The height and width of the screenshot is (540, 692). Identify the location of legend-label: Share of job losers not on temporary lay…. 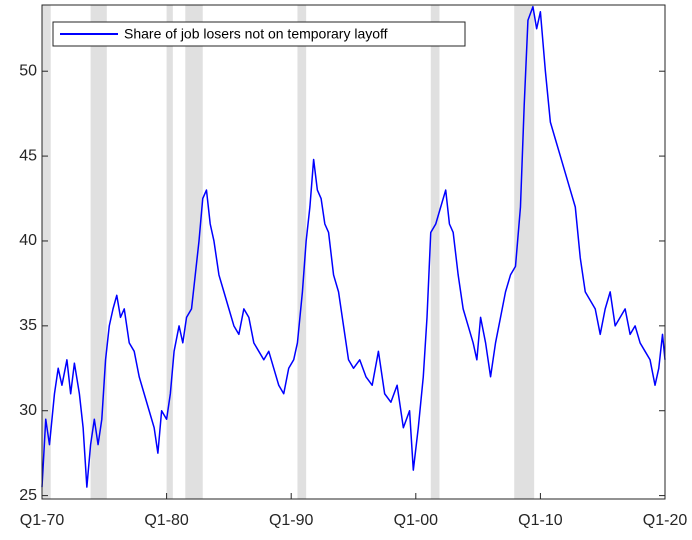
(256, 34).